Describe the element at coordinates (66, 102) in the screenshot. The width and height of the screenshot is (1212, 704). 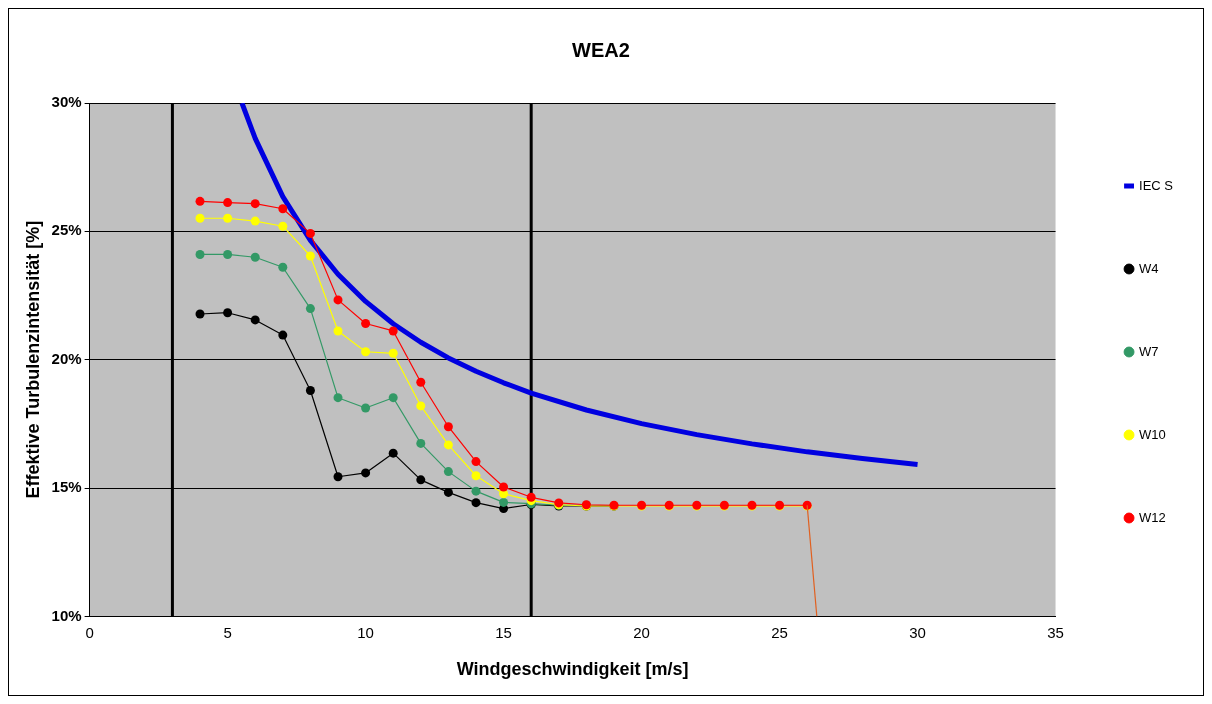
I see `y-tick-label: 30%` at that location.